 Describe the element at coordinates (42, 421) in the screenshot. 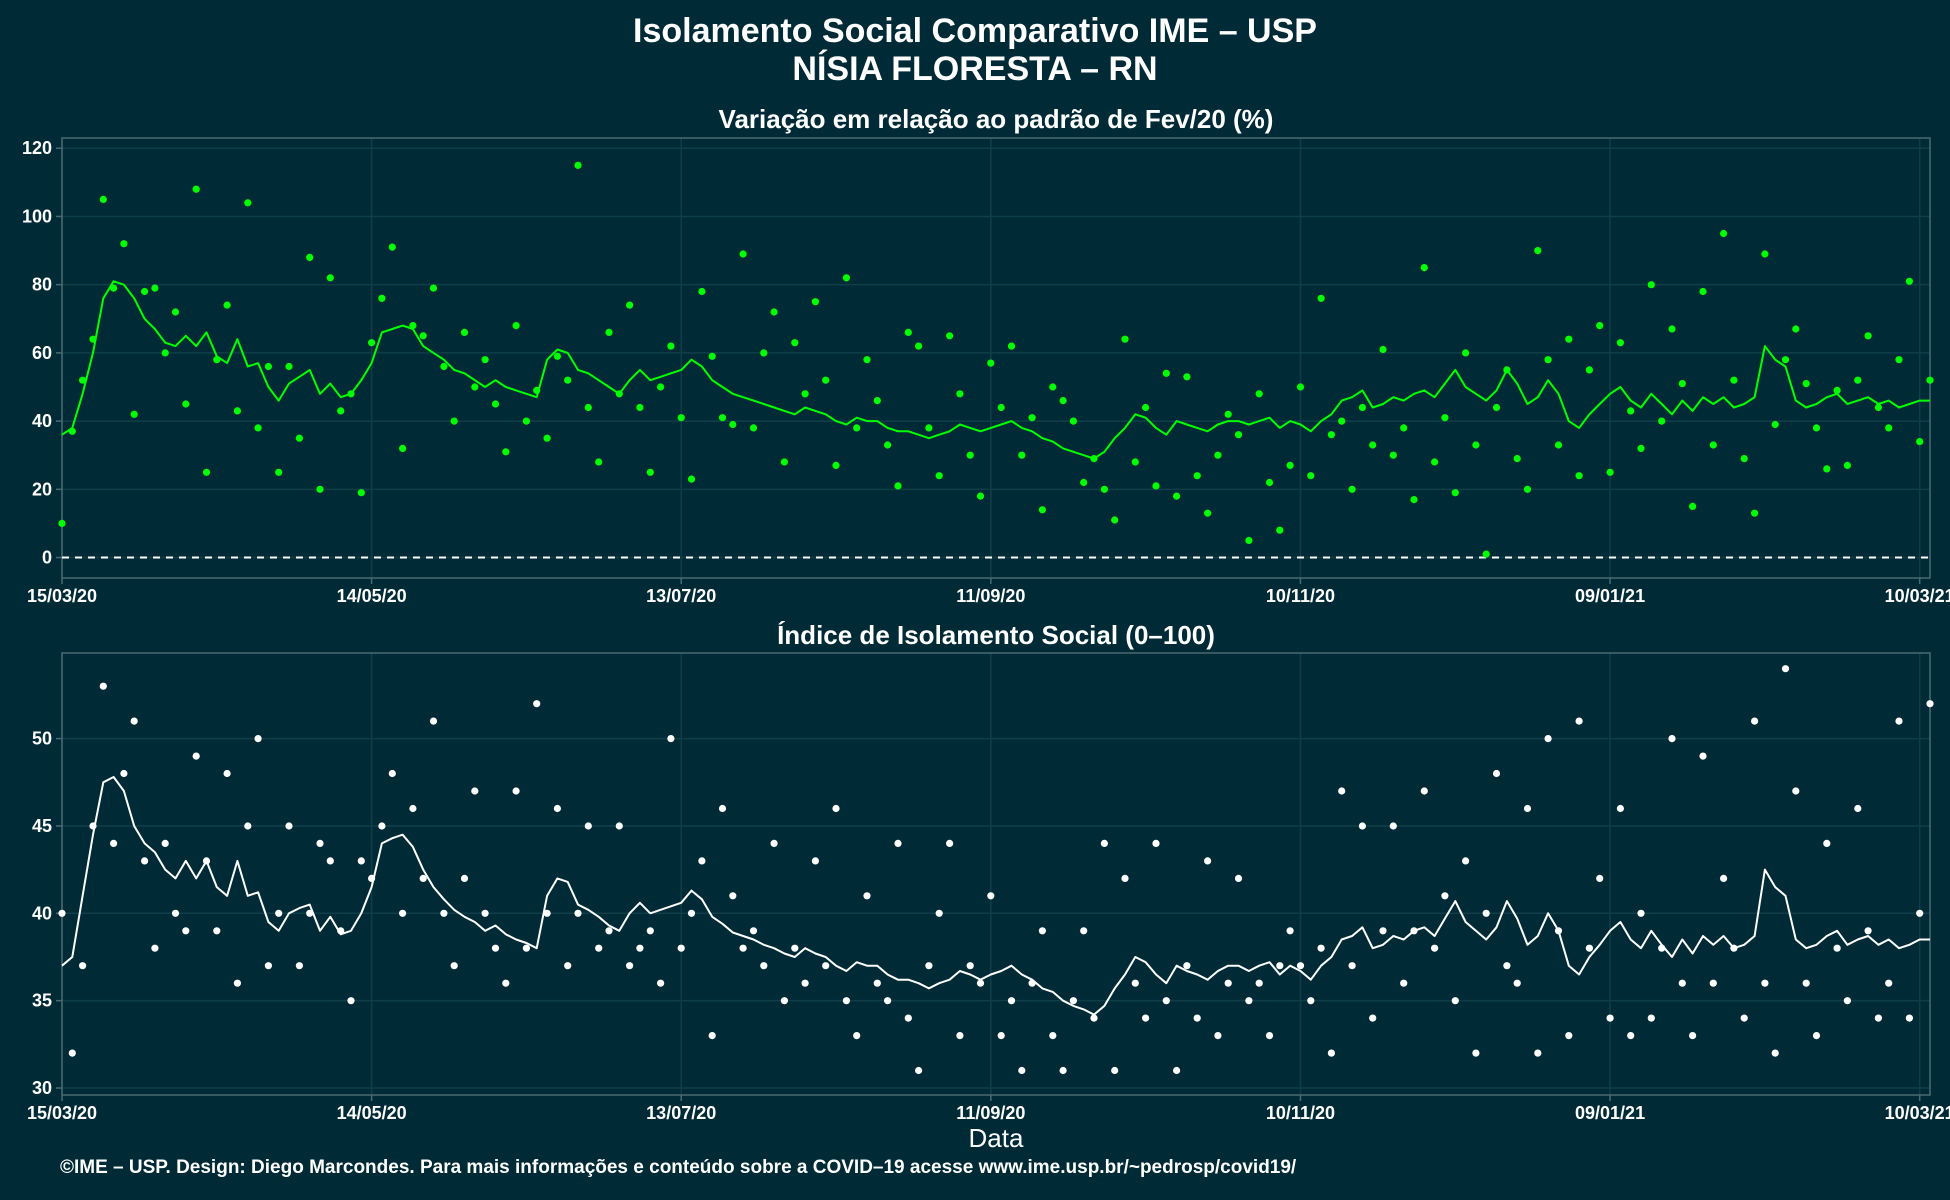

I see `y-tick-label: 40` at that location.